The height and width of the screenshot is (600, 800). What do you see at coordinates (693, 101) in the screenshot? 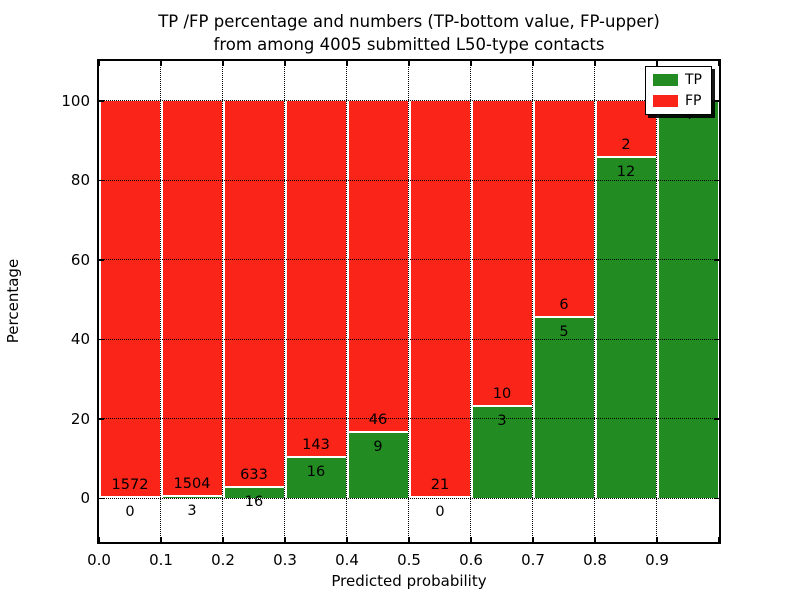
I see `legend-label-fp: FP` at bounding box center [693, 101].